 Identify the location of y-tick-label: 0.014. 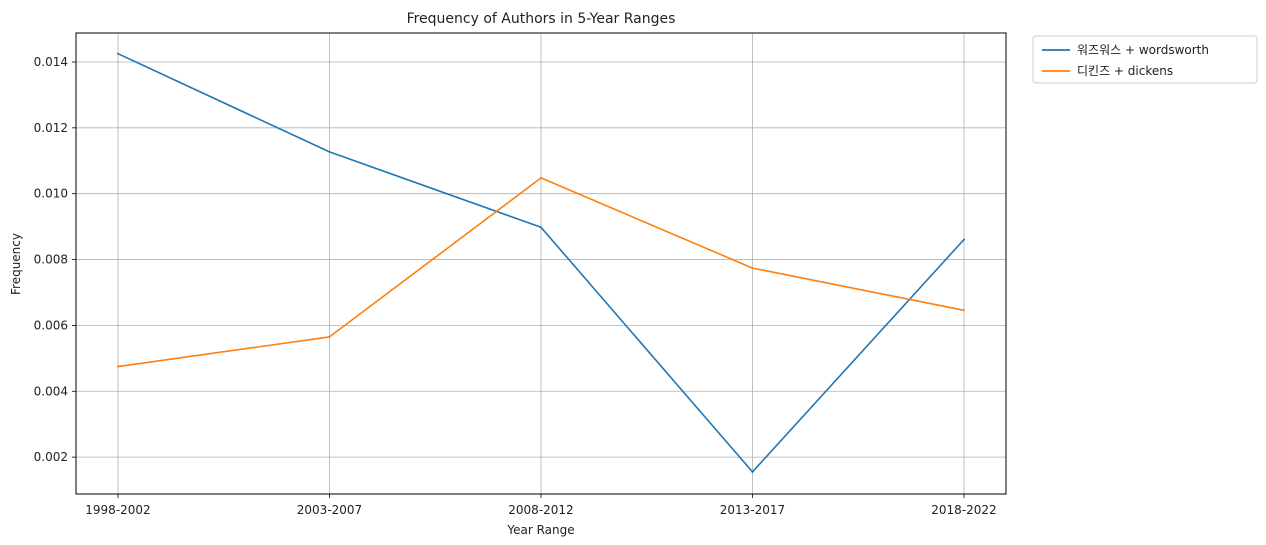
(51, 62).